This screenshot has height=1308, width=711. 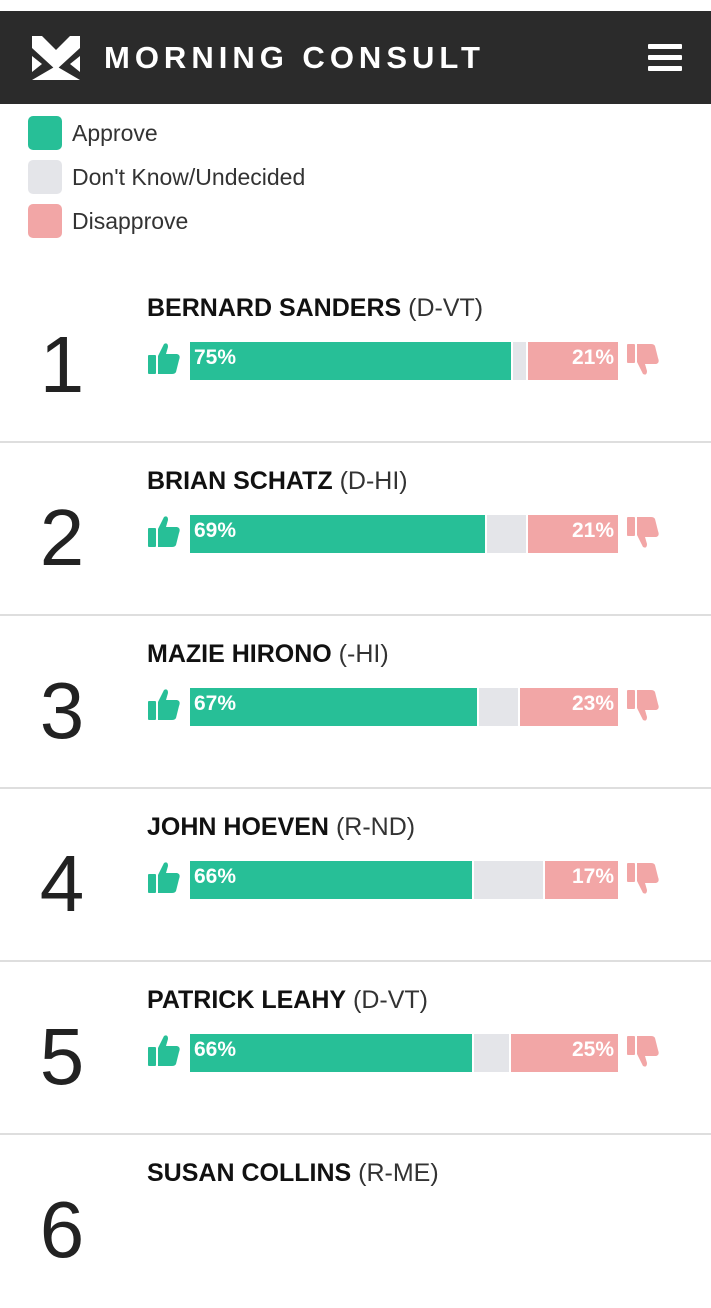 What do you see at coordinates (189, 177) in the screenshot?
I see `legend-label: Don't Know/Undecided` at bounding box center [189, 177].